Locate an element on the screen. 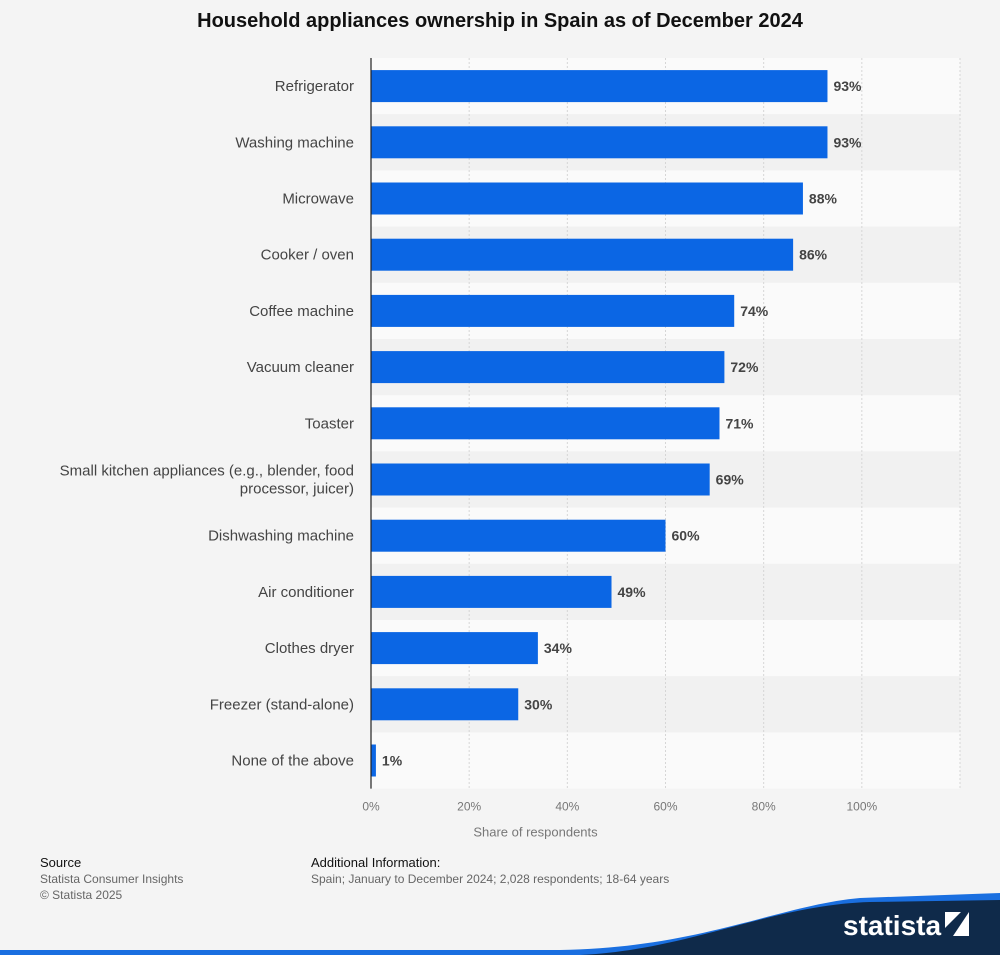  value-label: 86% is located at coordinates (813, 255).